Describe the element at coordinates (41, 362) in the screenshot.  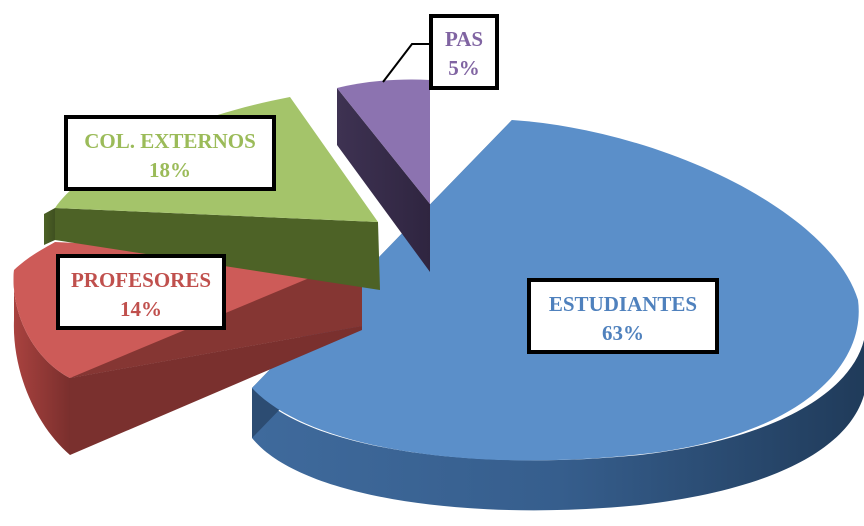
I see `slice-profesores-side` at that location.